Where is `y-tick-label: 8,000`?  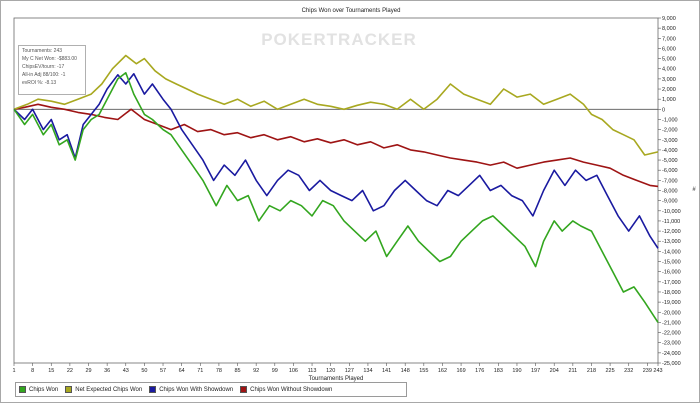 y-tick-label: 8,000 is located at coordinates (669, 29).